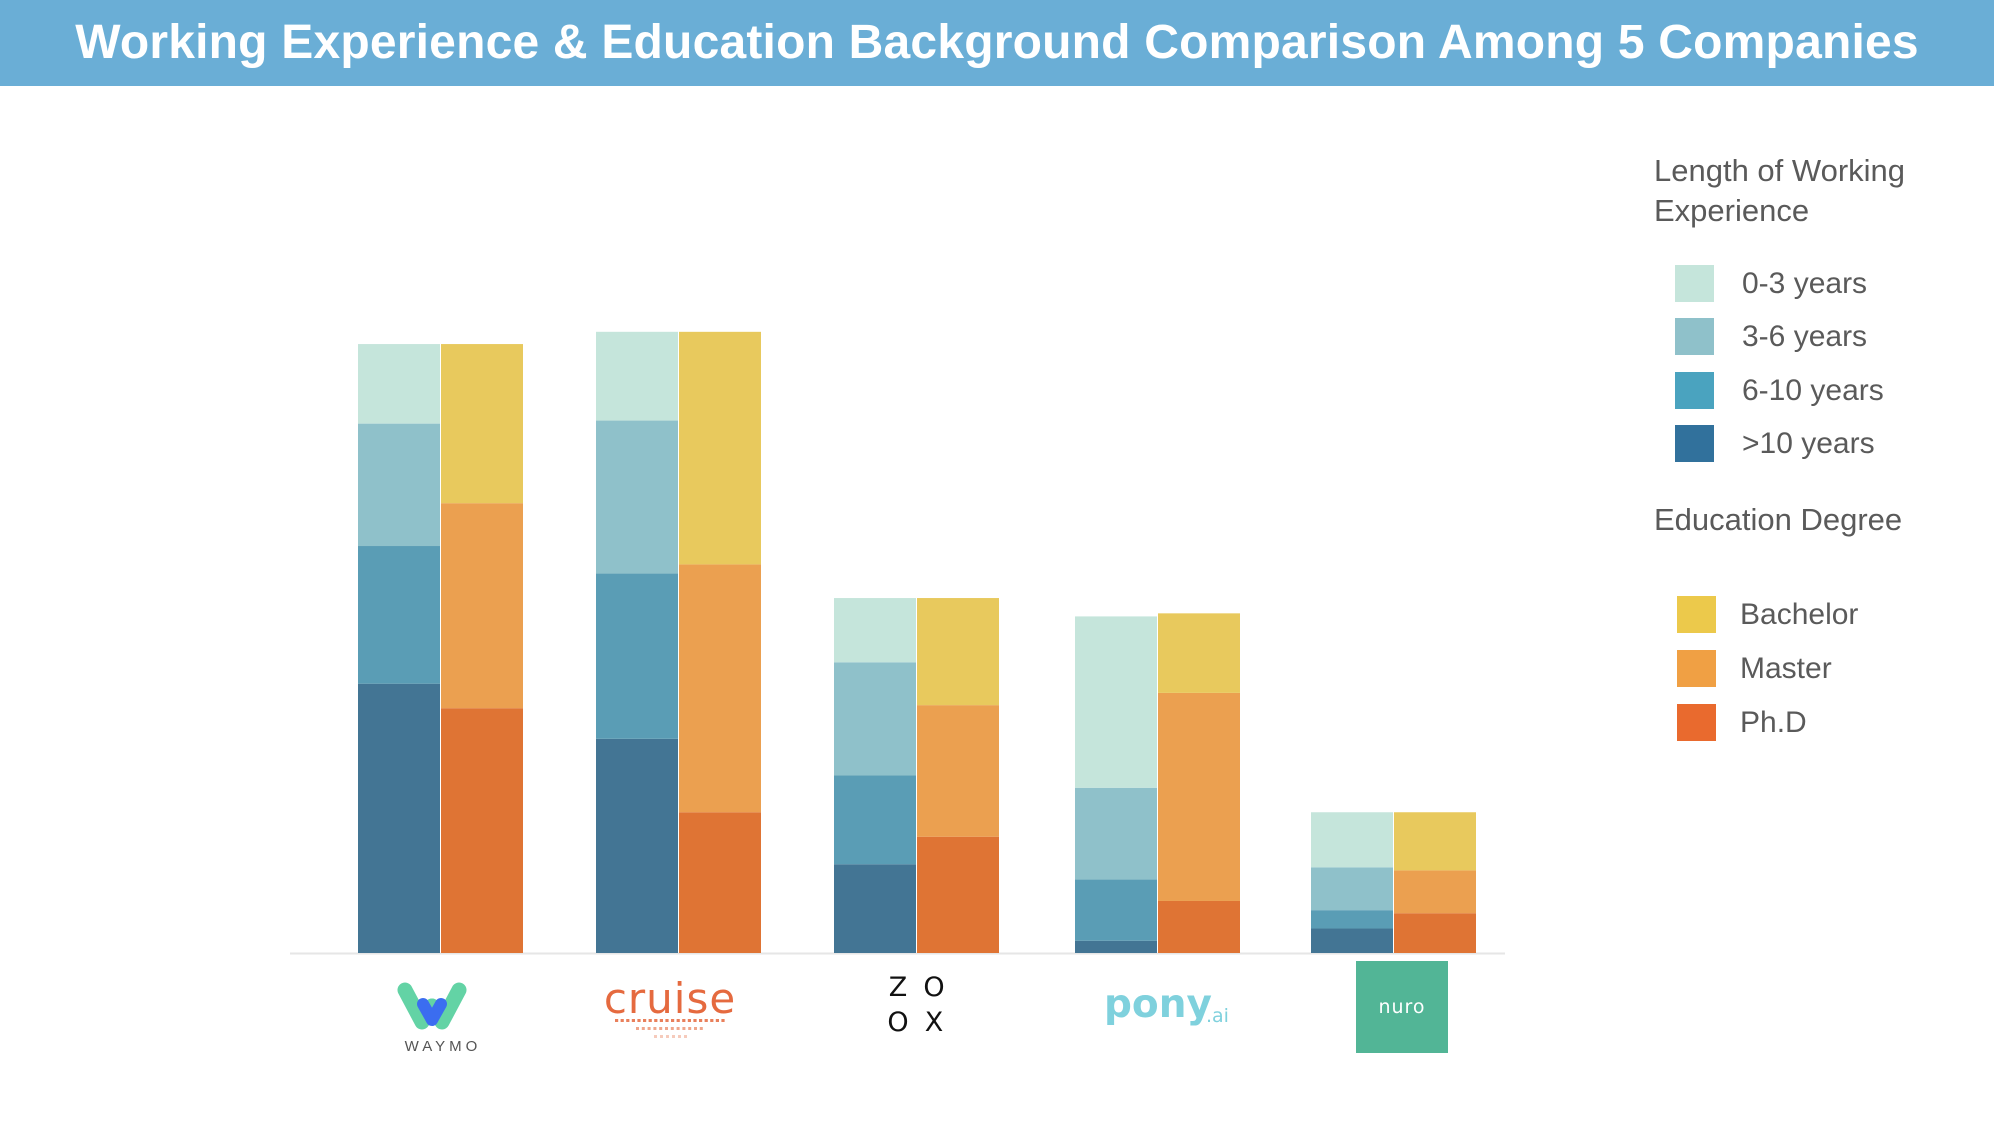 This screenshot has width=1994, height=1122. I want to click on bar-cruise-0-3-years, so click(637, 376).